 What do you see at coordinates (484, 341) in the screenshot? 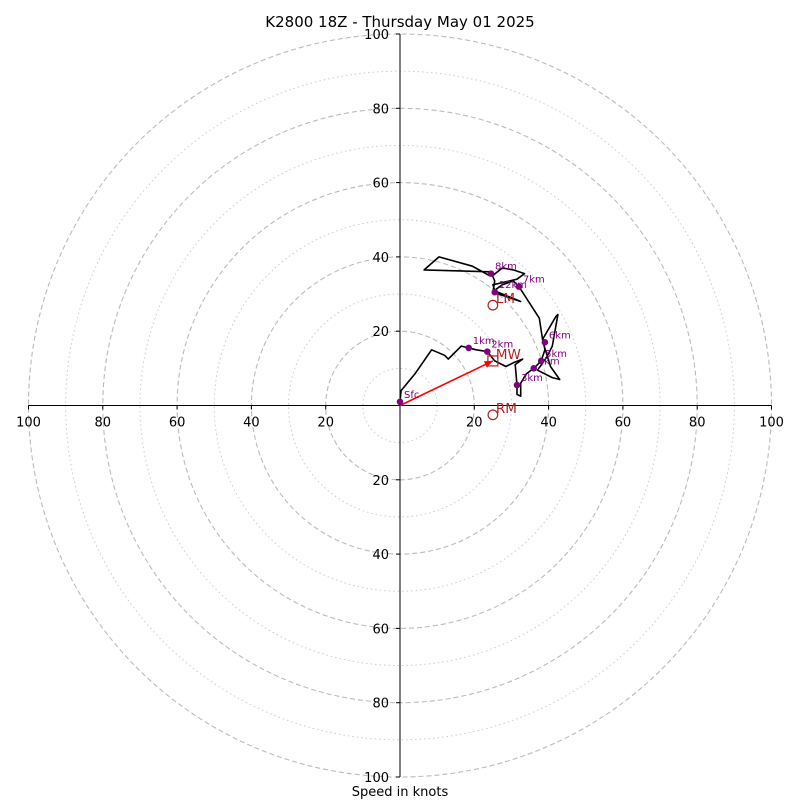
I see `height-label: 1km` at bounding box center [484, 341].